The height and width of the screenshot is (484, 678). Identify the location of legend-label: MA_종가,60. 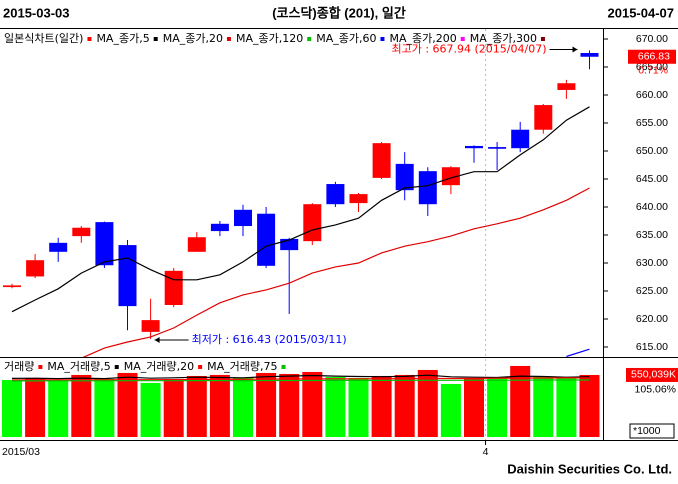
(346, 38).